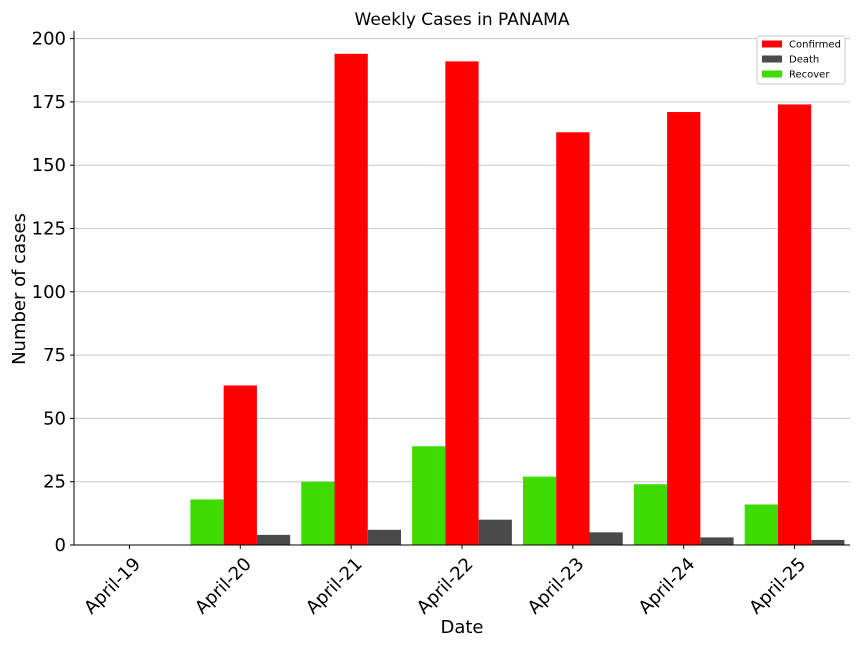 The image size is (864, 648). Describe the element at coordinates (815, 45) in the screenshot. I see `legend-label-confirmed: Confirmed` at that location.